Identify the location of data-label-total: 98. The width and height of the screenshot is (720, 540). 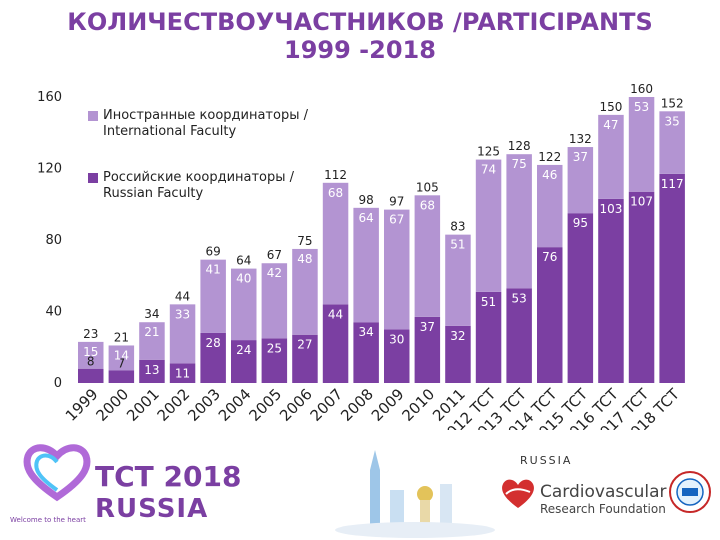
(366, 200).